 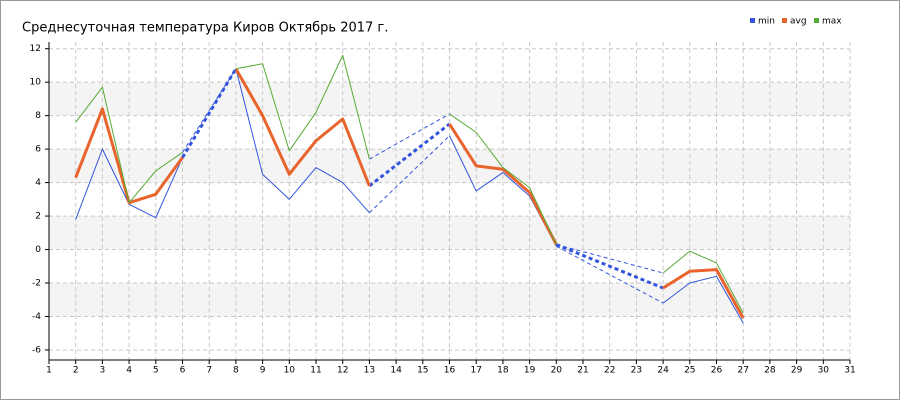 What do you see at coordinates (475, 371) in the screenshot?
I see `x-tick-label: 17` at bounding box center [475, 371].